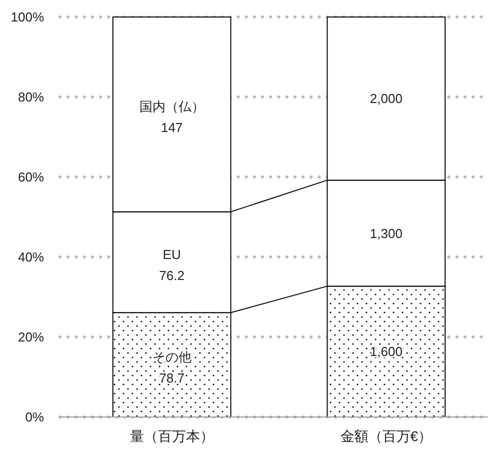 This screenshot has height=451, width=494. I want to click on series-label: その他, so click(172, 356).